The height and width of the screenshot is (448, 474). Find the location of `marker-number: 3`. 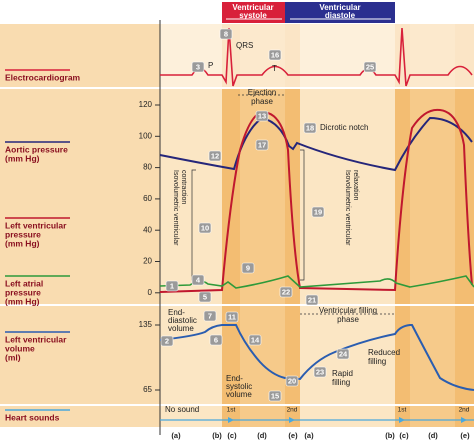

marker-number: 3 is located at coordinates (198, 66).